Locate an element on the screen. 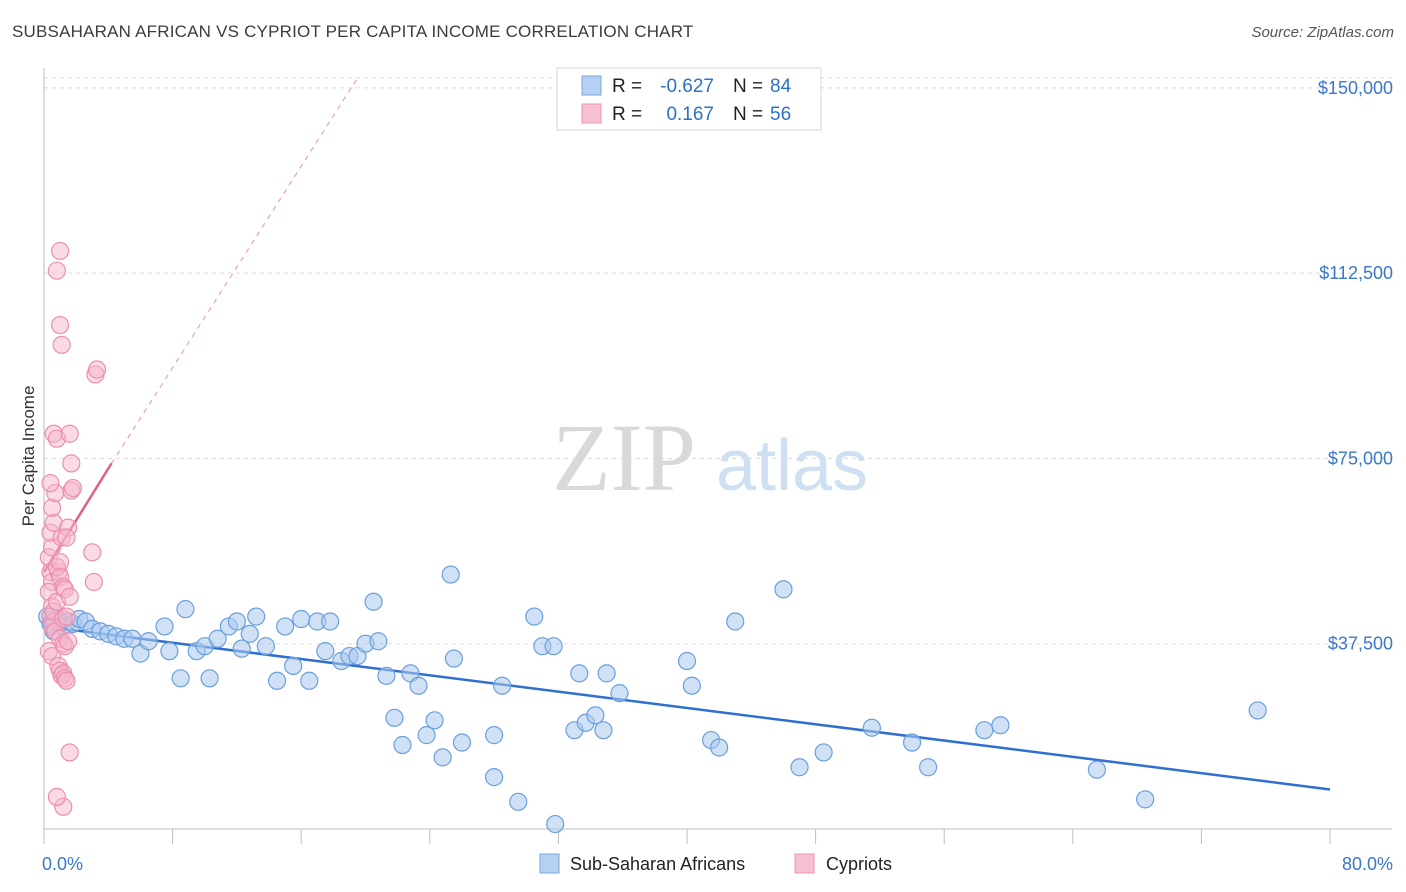 The image size is (1406, 892). bottom-legend: Sub-Saharan Africans Cypriots is located at coordinates (715, 863).